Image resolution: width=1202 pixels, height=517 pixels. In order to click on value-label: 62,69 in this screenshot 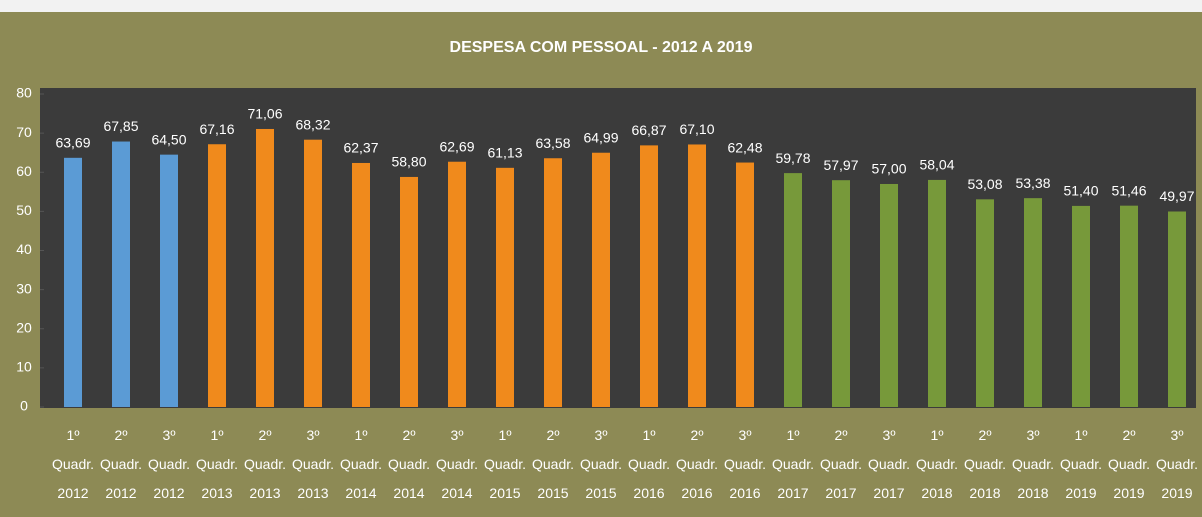, I will do `click(456, 146)`.